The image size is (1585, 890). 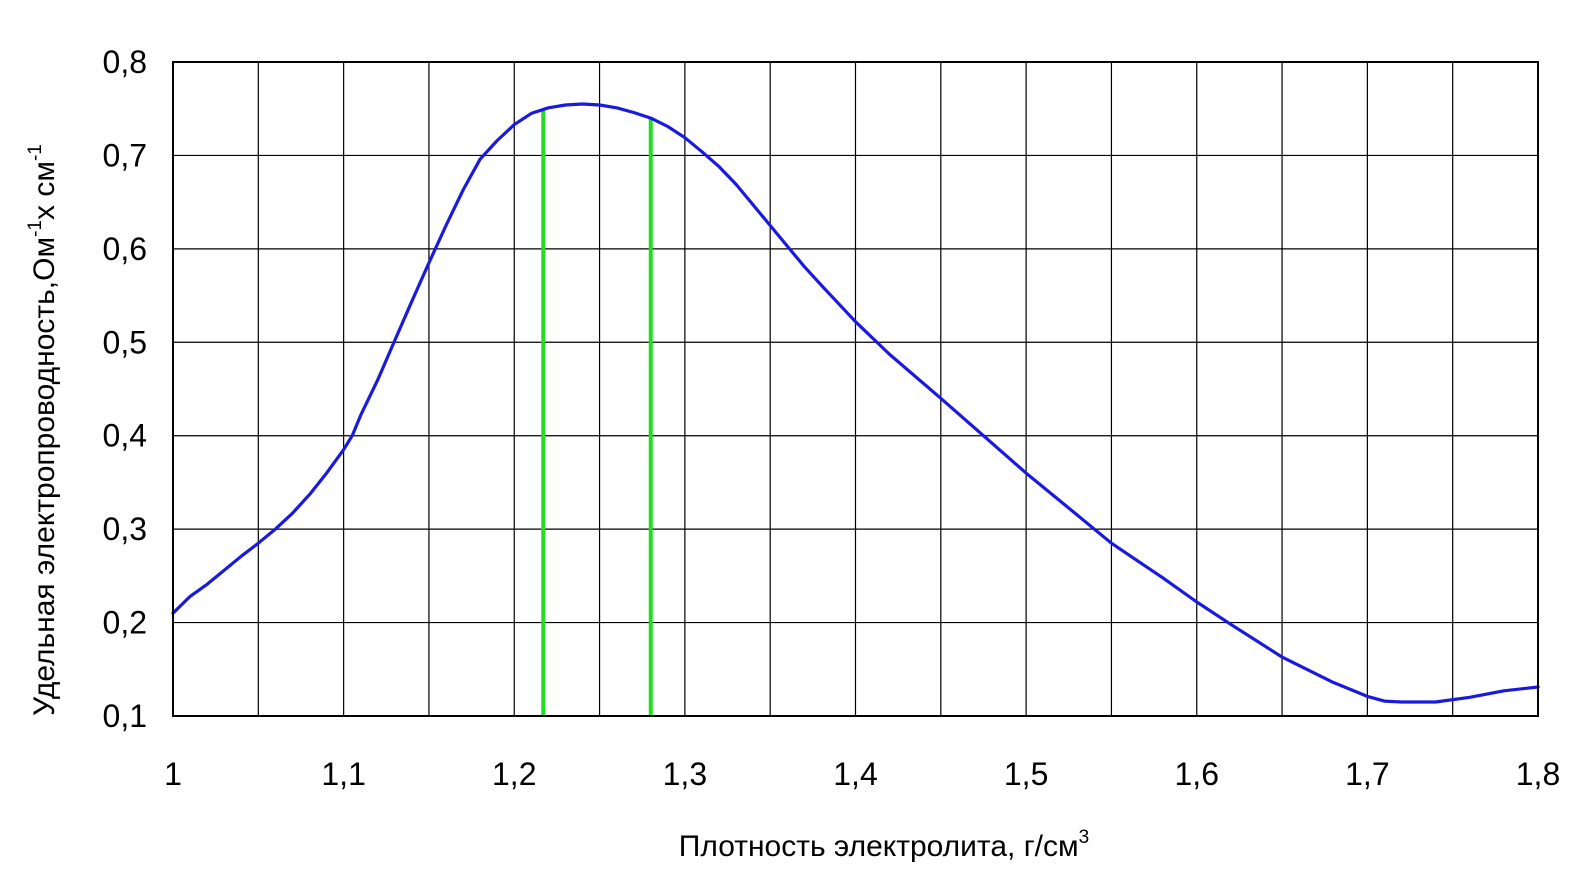 I want to click on x-tick-label: 1,1, so click(x=343, y=774).